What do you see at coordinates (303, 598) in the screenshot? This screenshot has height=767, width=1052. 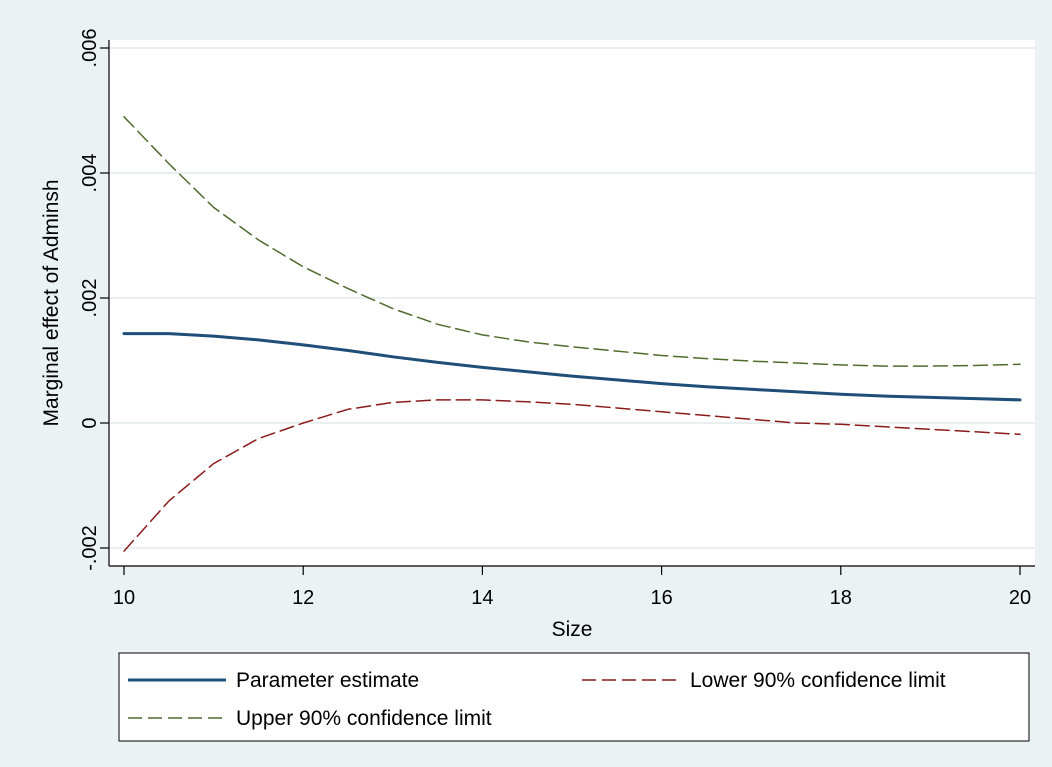 I see `x-tick-label-1: 12` at bounding box center [303, 598].